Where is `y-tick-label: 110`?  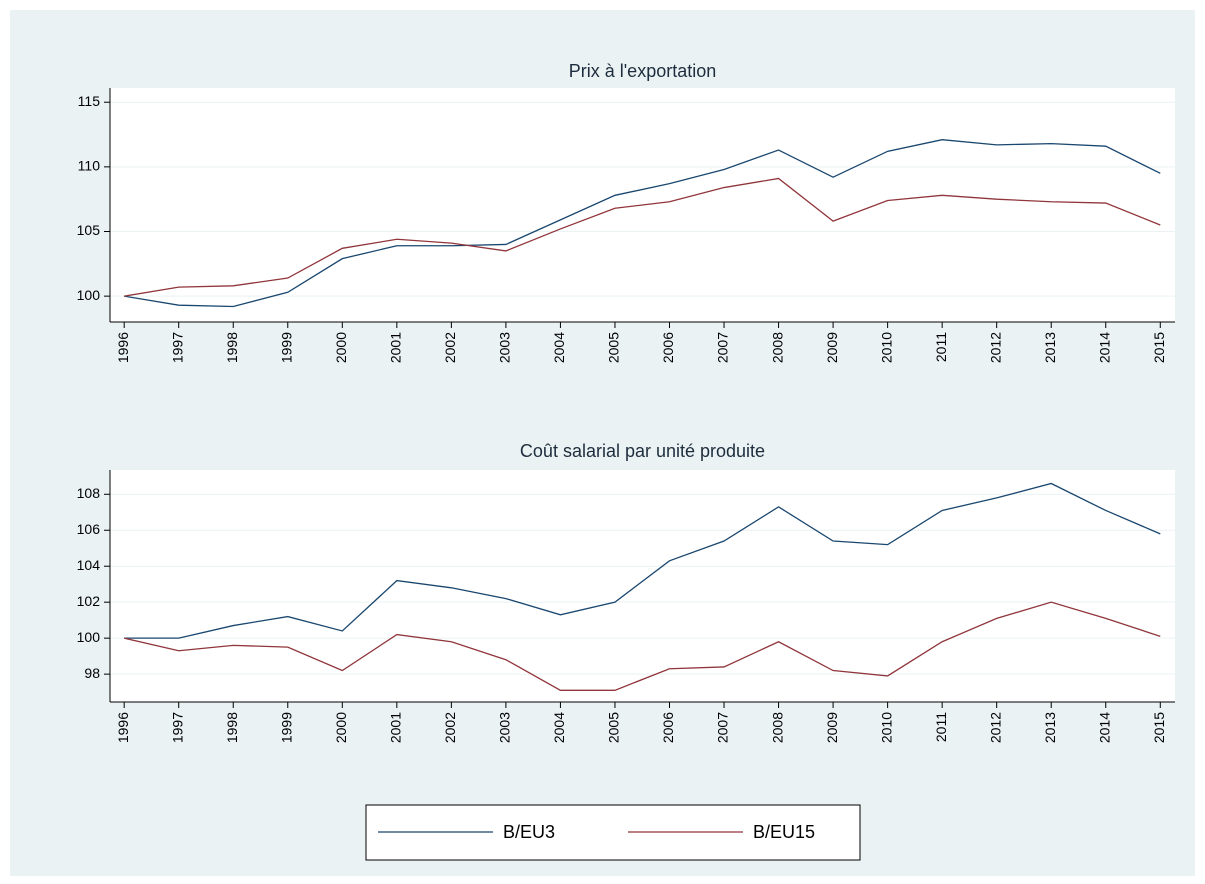 y-tick-label: 110 is located at coordinates (89, 166).